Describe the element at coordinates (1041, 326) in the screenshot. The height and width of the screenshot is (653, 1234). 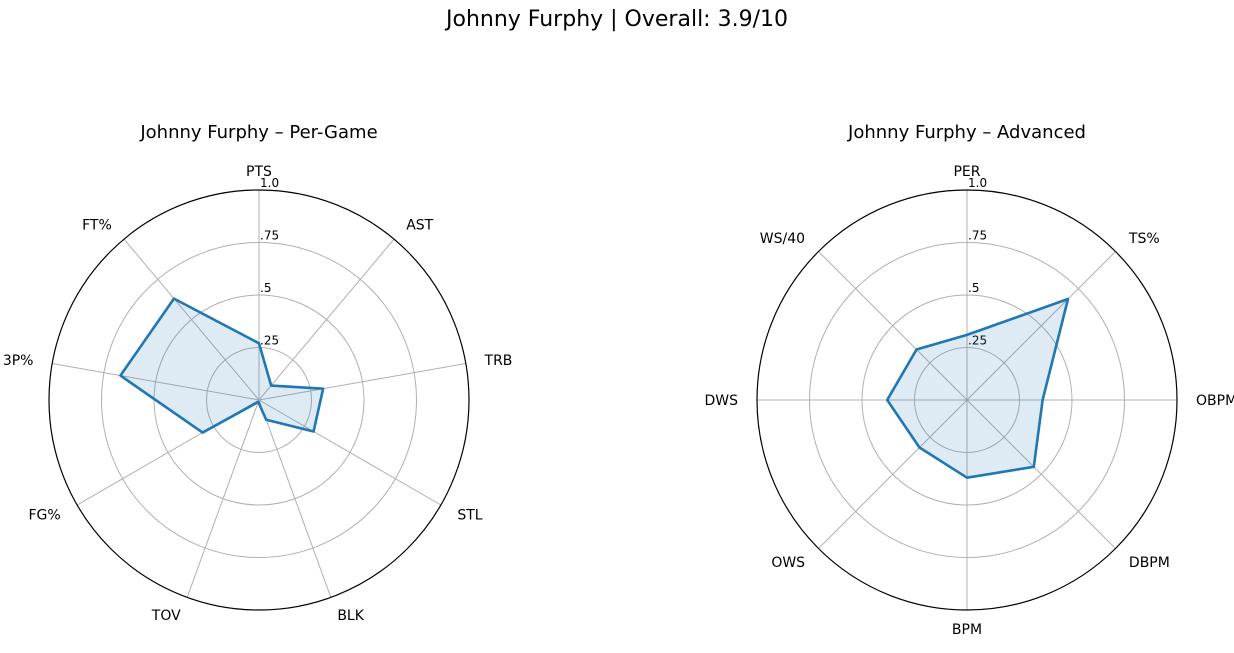
I see `spoke-ts-` at that location.